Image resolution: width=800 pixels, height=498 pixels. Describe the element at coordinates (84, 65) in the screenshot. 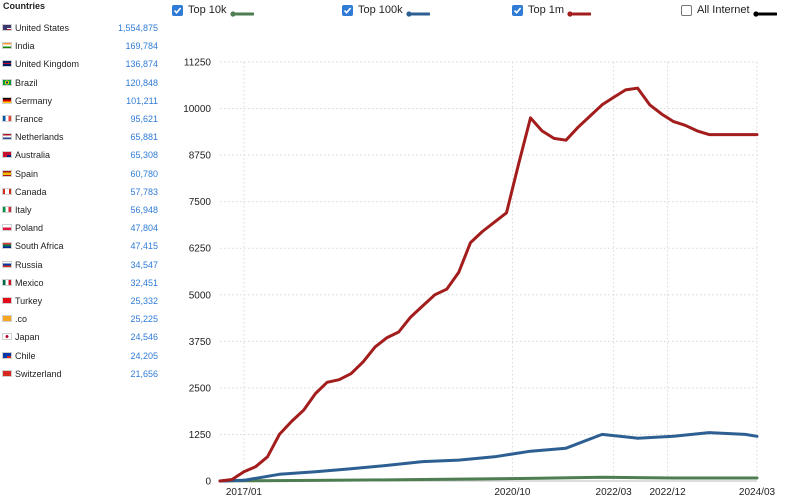

I see `country-row: United Kingdom 136,874` at that location.